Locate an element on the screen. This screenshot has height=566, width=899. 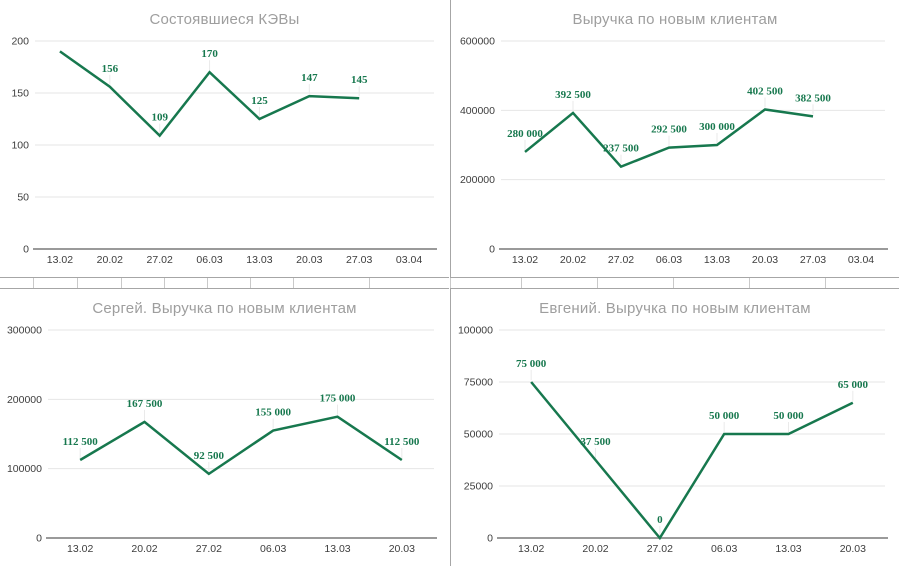
svg-text: 400000 is located at coordinates (477, 111).